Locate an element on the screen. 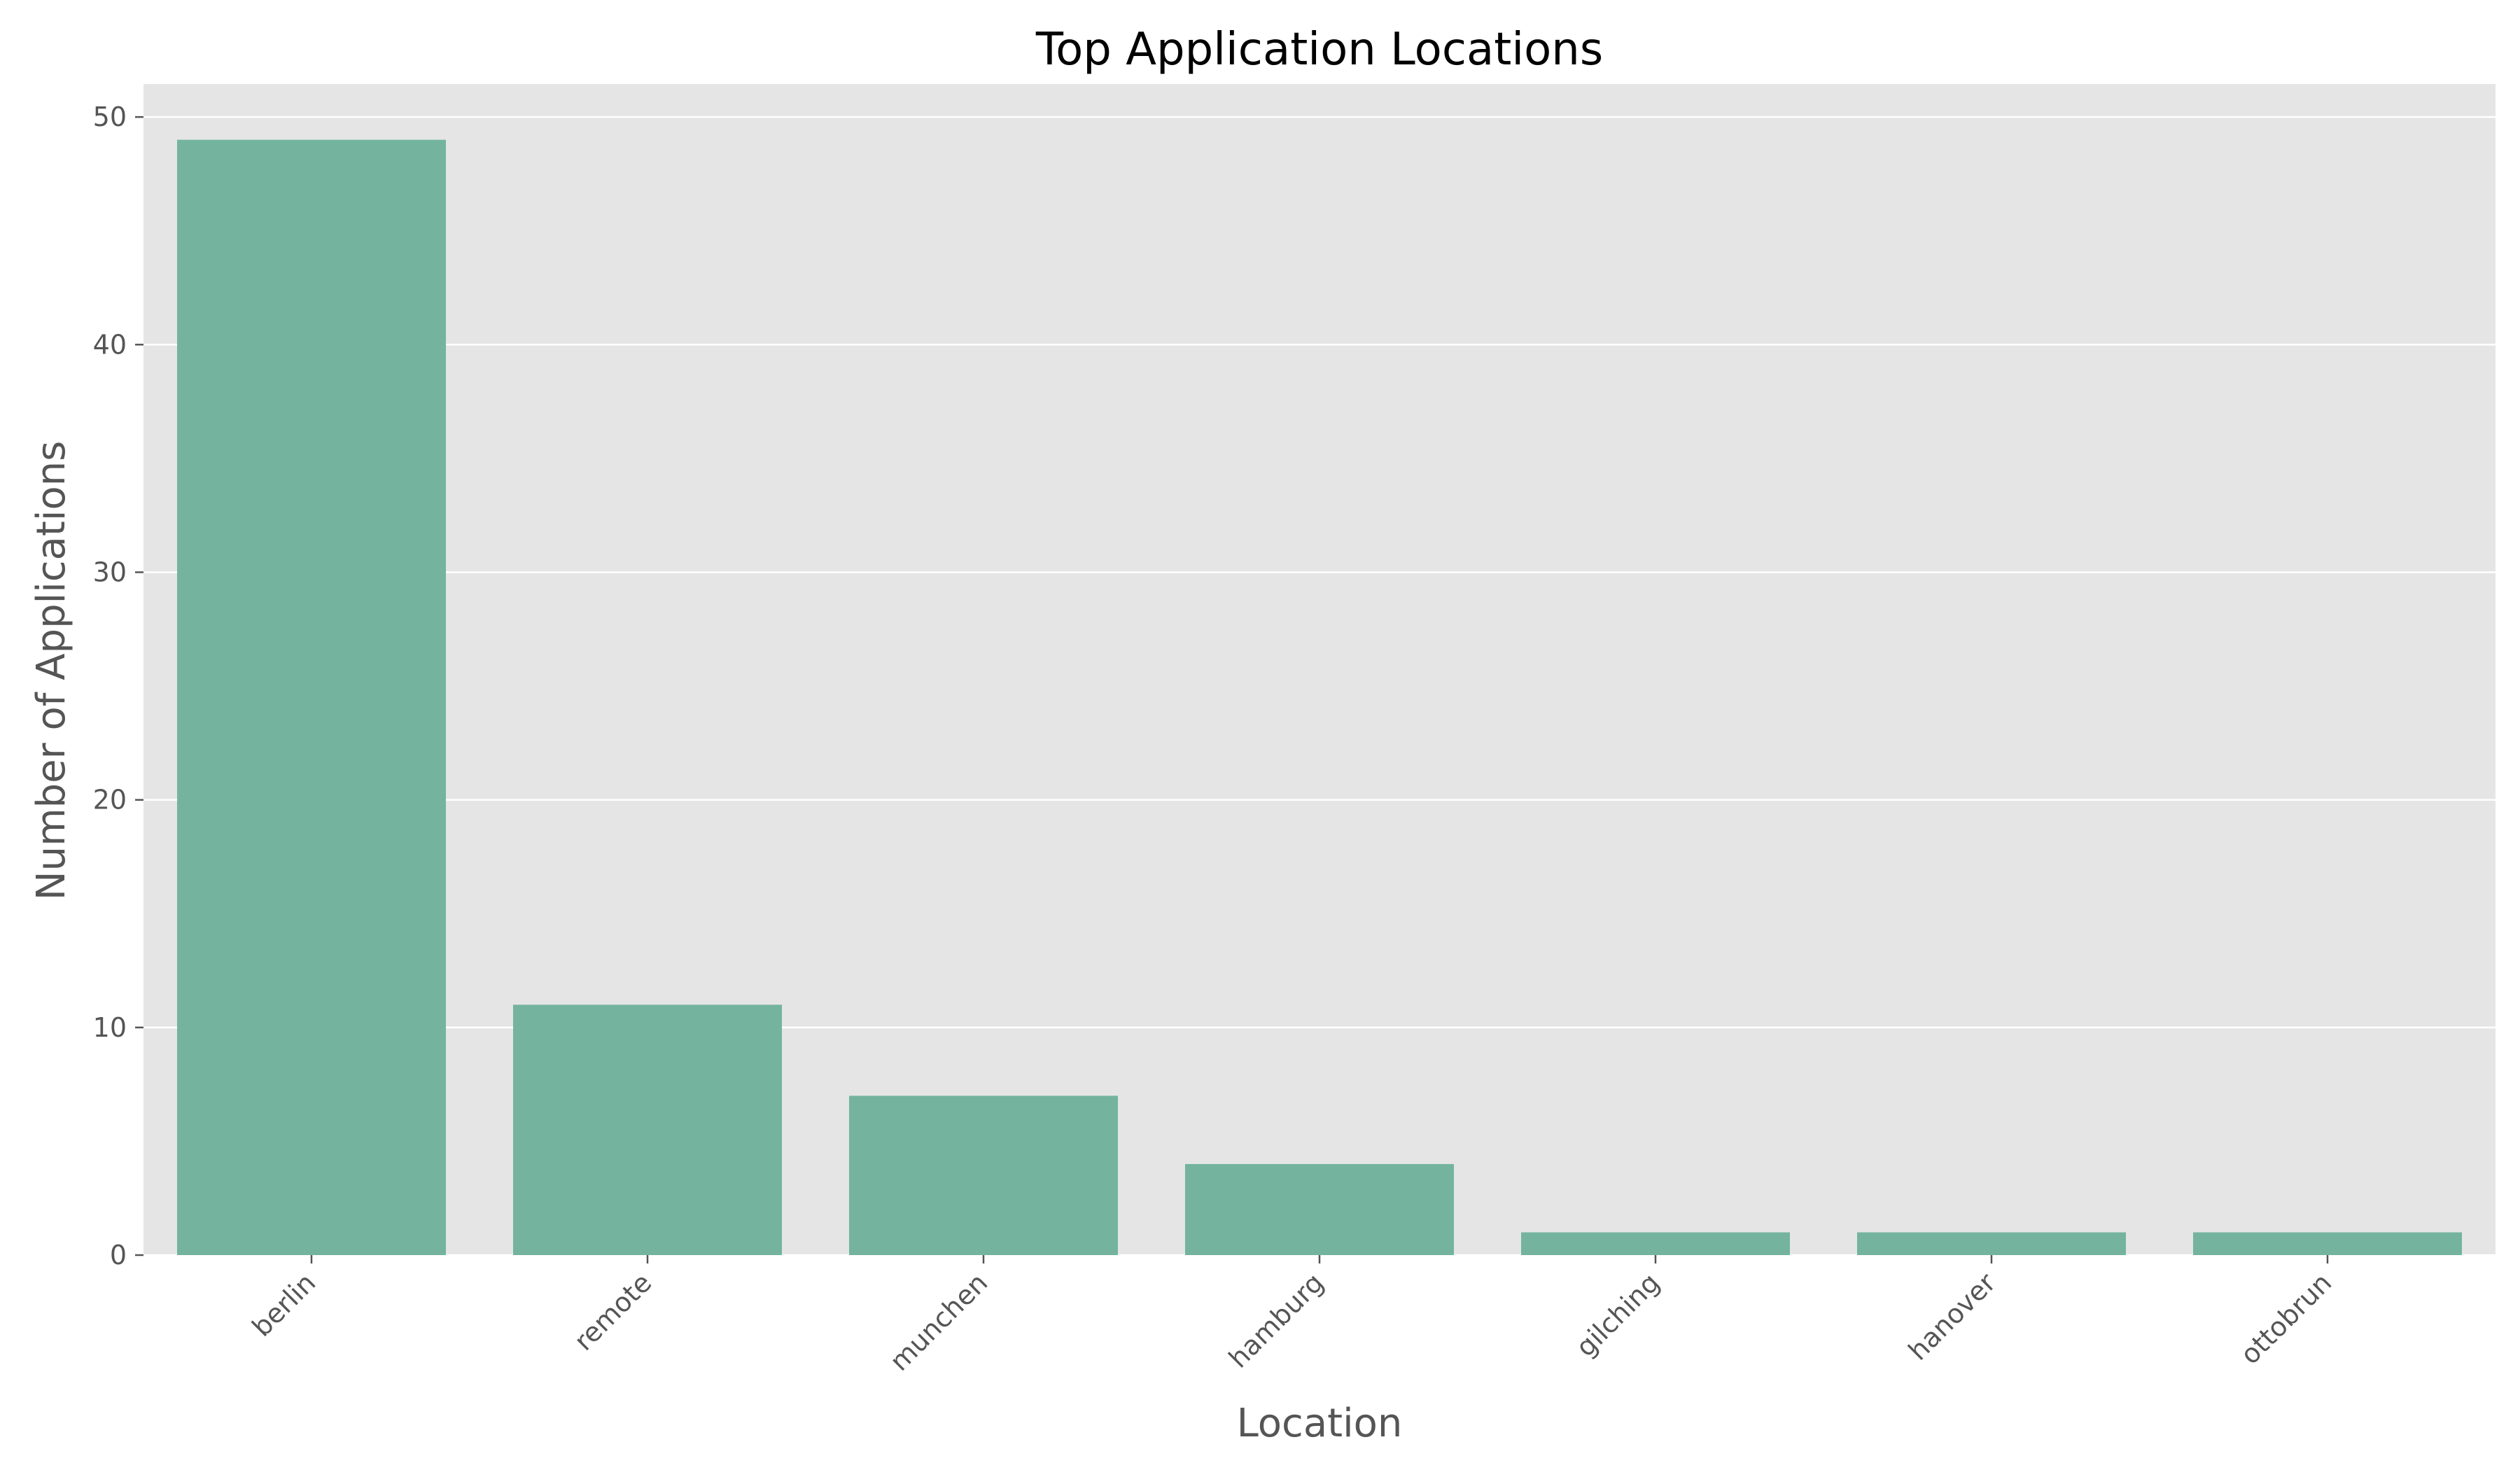 The image size is (2520, 1470). y-tick-label: 30 is located at coordinates (110, 571).